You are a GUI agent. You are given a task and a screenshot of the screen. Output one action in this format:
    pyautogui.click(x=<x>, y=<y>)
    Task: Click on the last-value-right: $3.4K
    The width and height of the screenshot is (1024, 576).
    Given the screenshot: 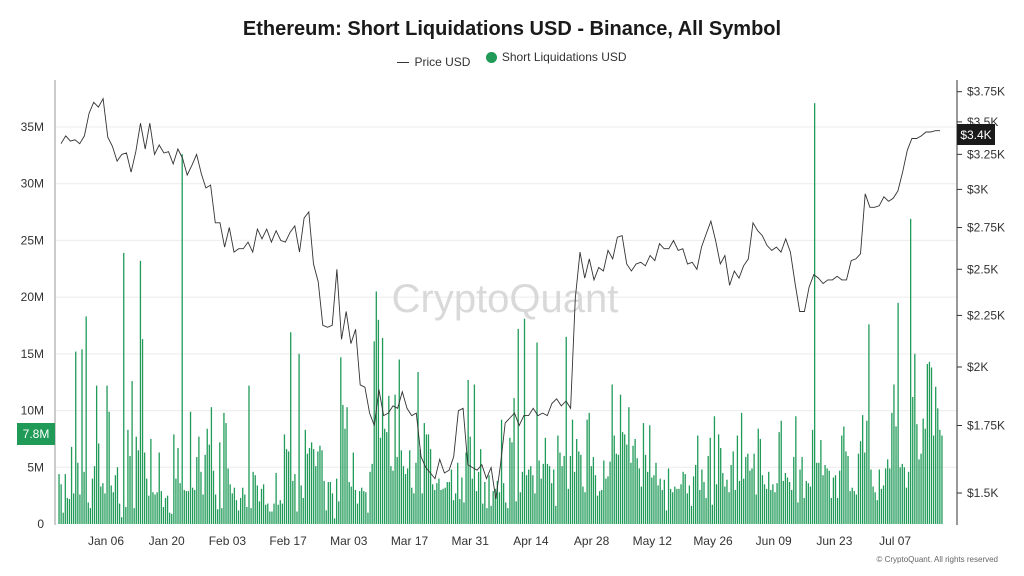 What is the action you would take?
    pyautogui.click(x=975, y=135)
    